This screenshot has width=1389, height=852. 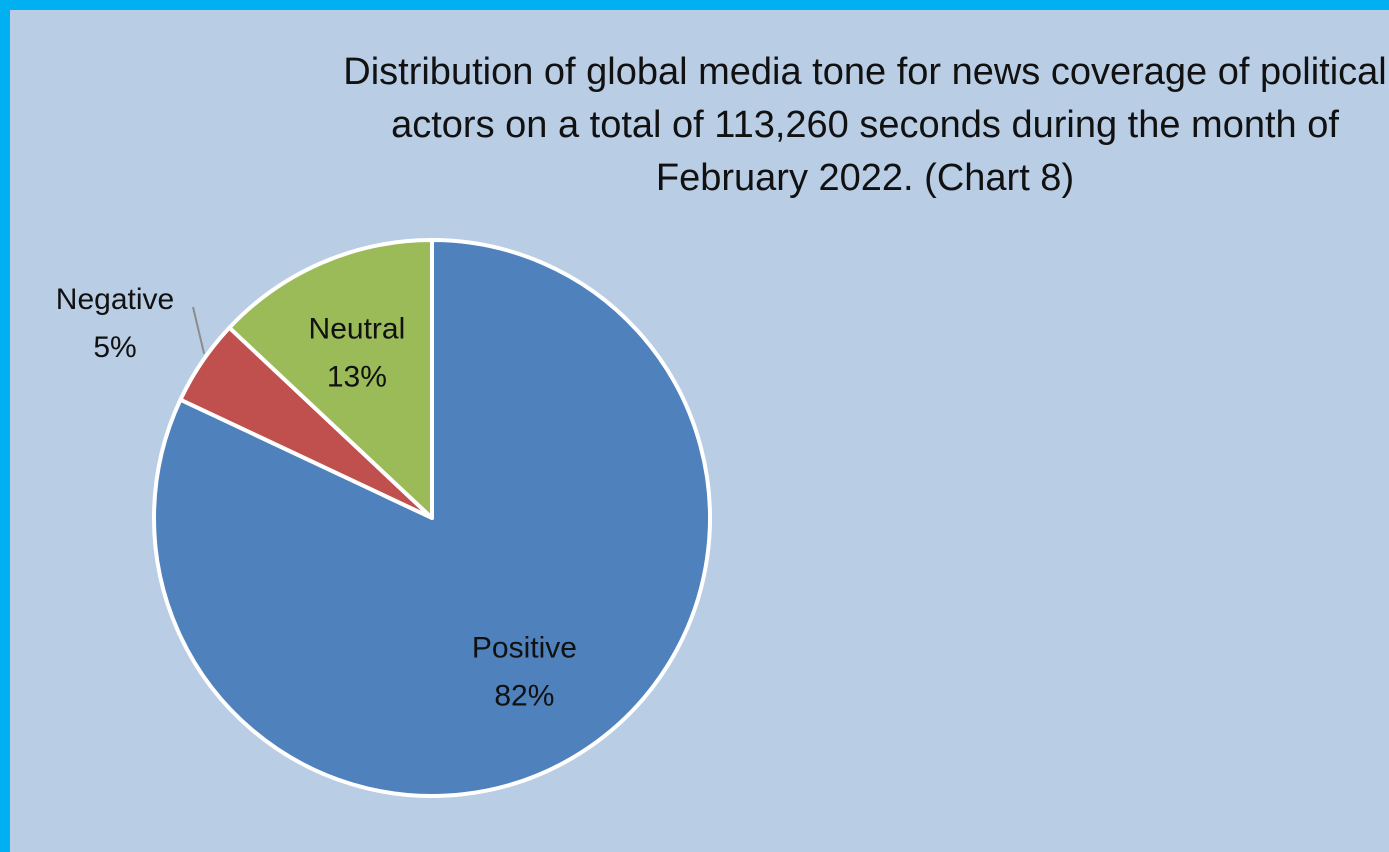 What do you see at coordinates (114, 347) in the screenshot?
I see `slice-value-label-negative: 5%` at bounding box center [114, 347].